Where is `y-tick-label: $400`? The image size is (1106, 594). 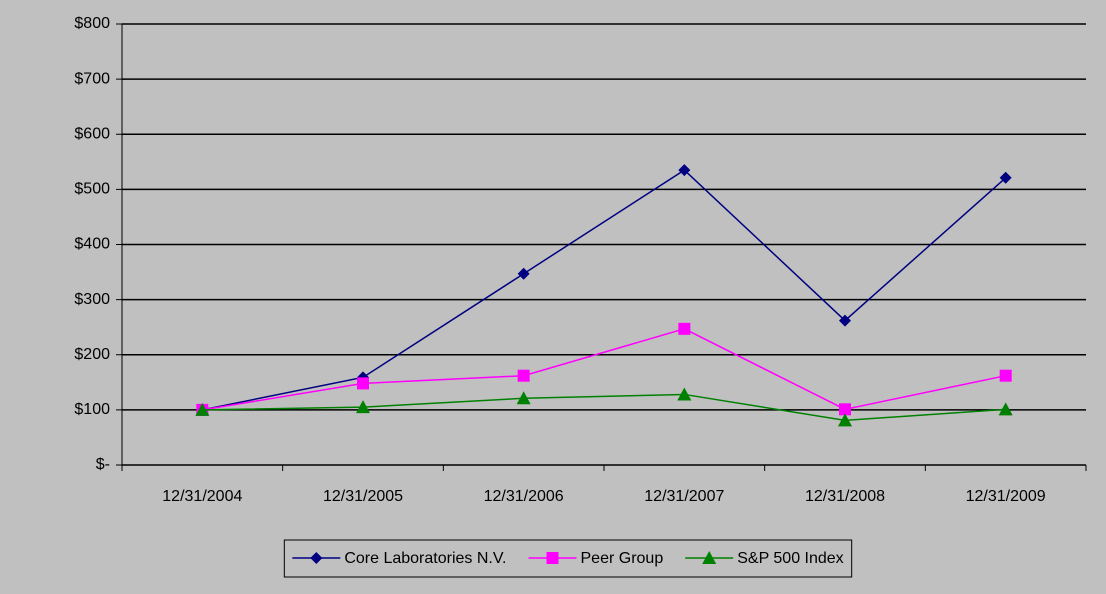
y-tick-label: $400 is located at coordinates (92, 244).